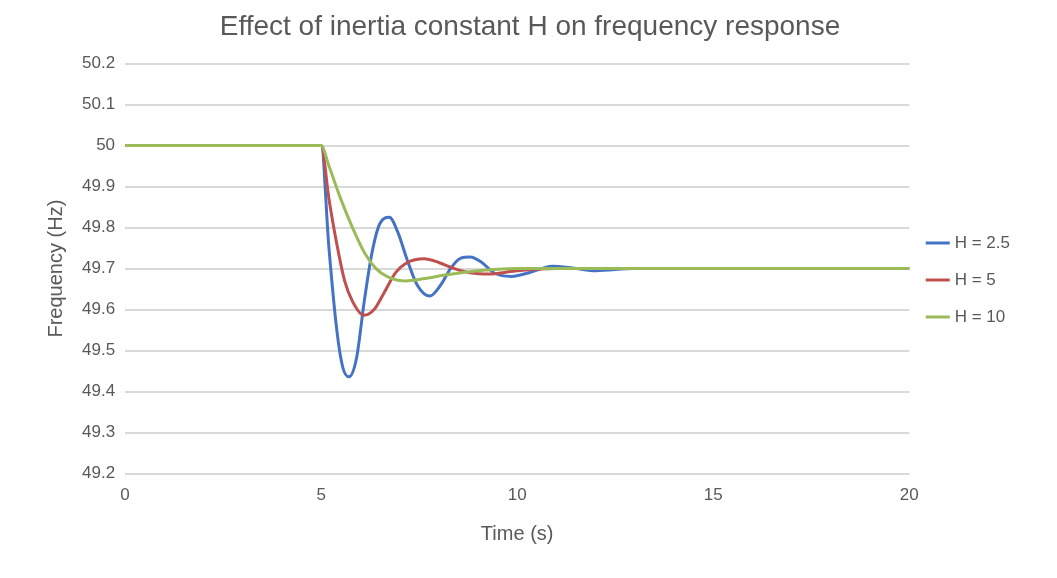  What do you see at coordinates (98, 391) in the screenshot?
I see `y-tick-label: 49.4` at bounding box center [98, 391].